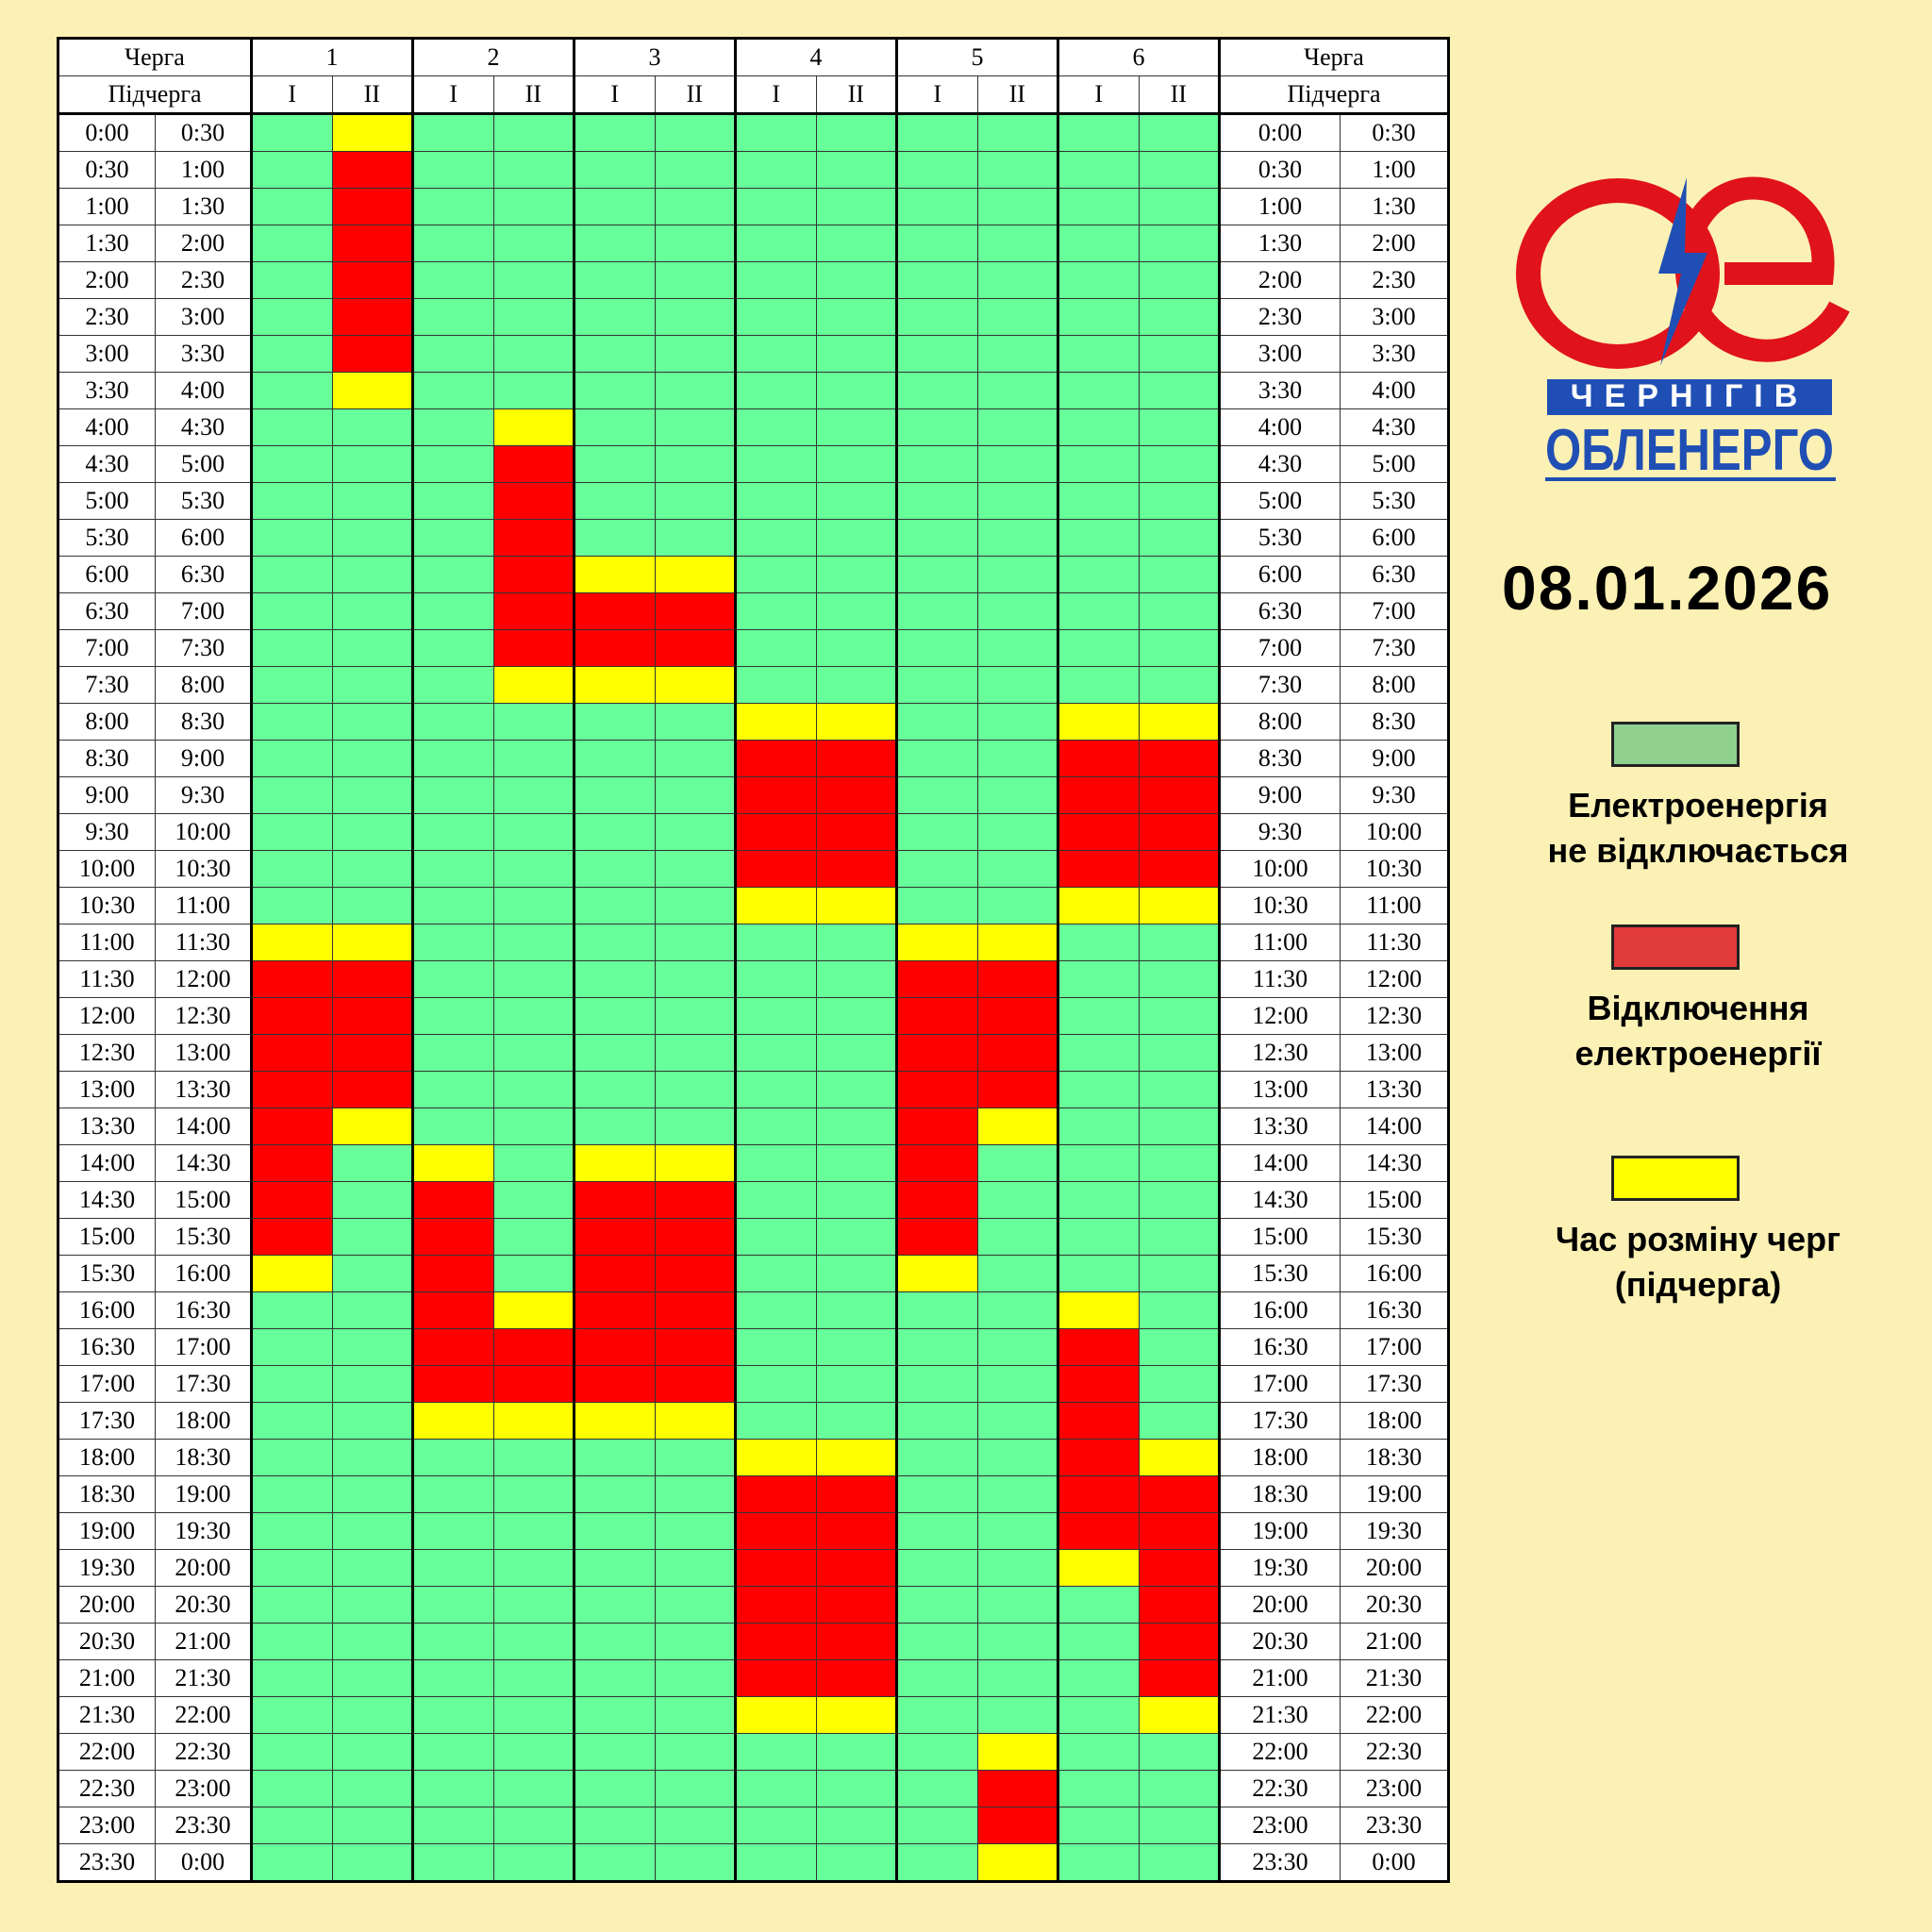 The height and width of the screenshot is (1932, 1932). Describe the element at coordinates (1280, 391) in the screenshot. I see `time-from: 3:30` at that location.